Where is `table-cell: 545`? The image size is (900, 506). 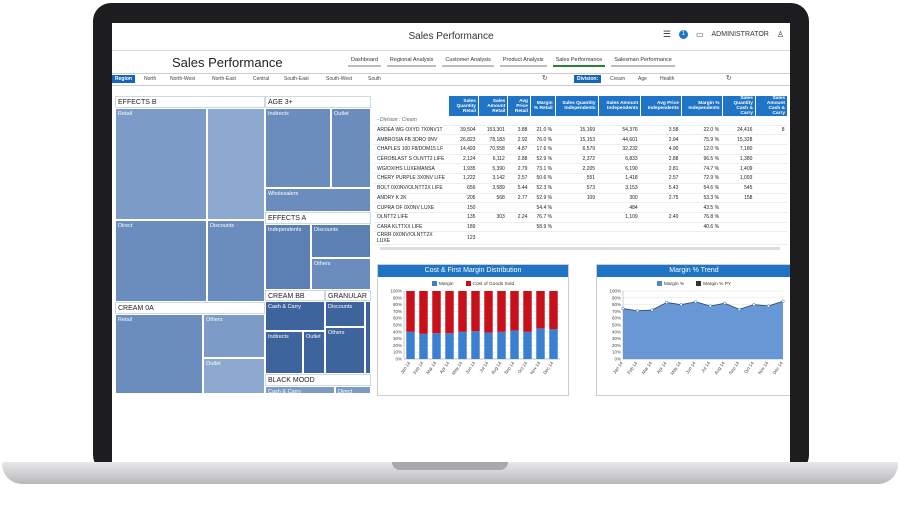
table-cell: 545 is located at coordinates (739, 188).